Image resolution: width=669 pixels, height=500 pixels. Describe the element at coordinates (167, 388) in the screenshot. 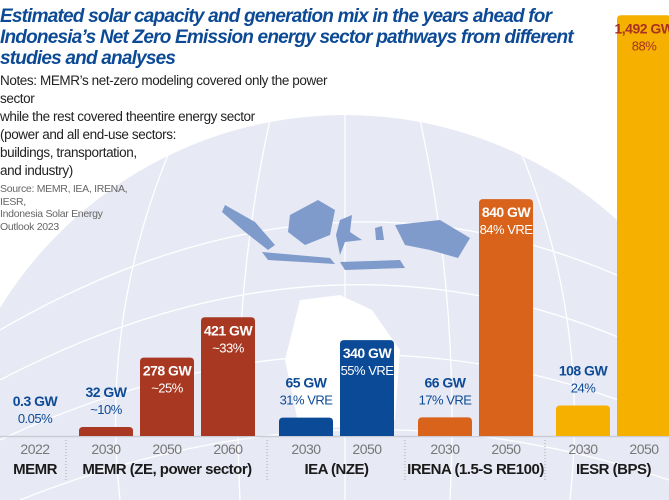

I see `share-label: ~25%` at that location.